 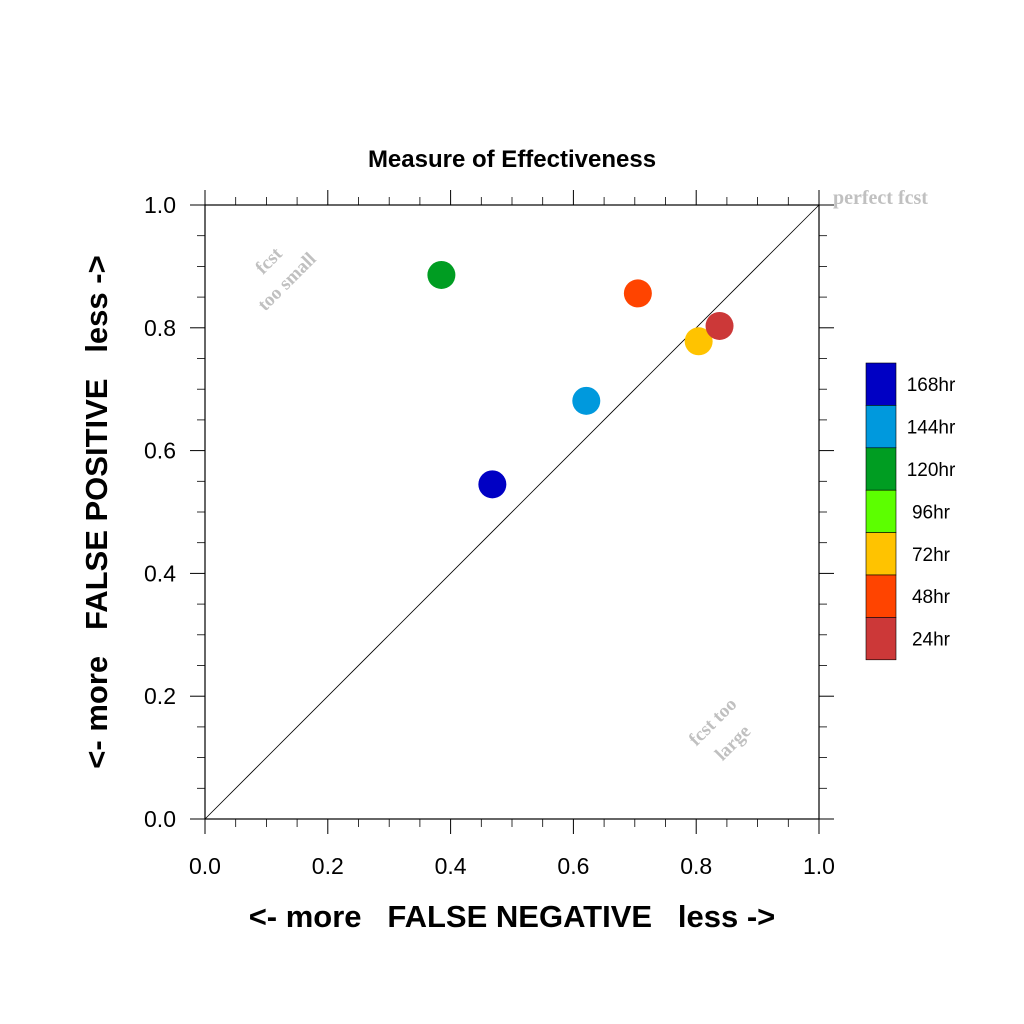 What do you see at coordinates (880, 198) in the screenshot?
I see `perfect-forecast-annotation: perfect fcst` at bounding box center [880, 198].